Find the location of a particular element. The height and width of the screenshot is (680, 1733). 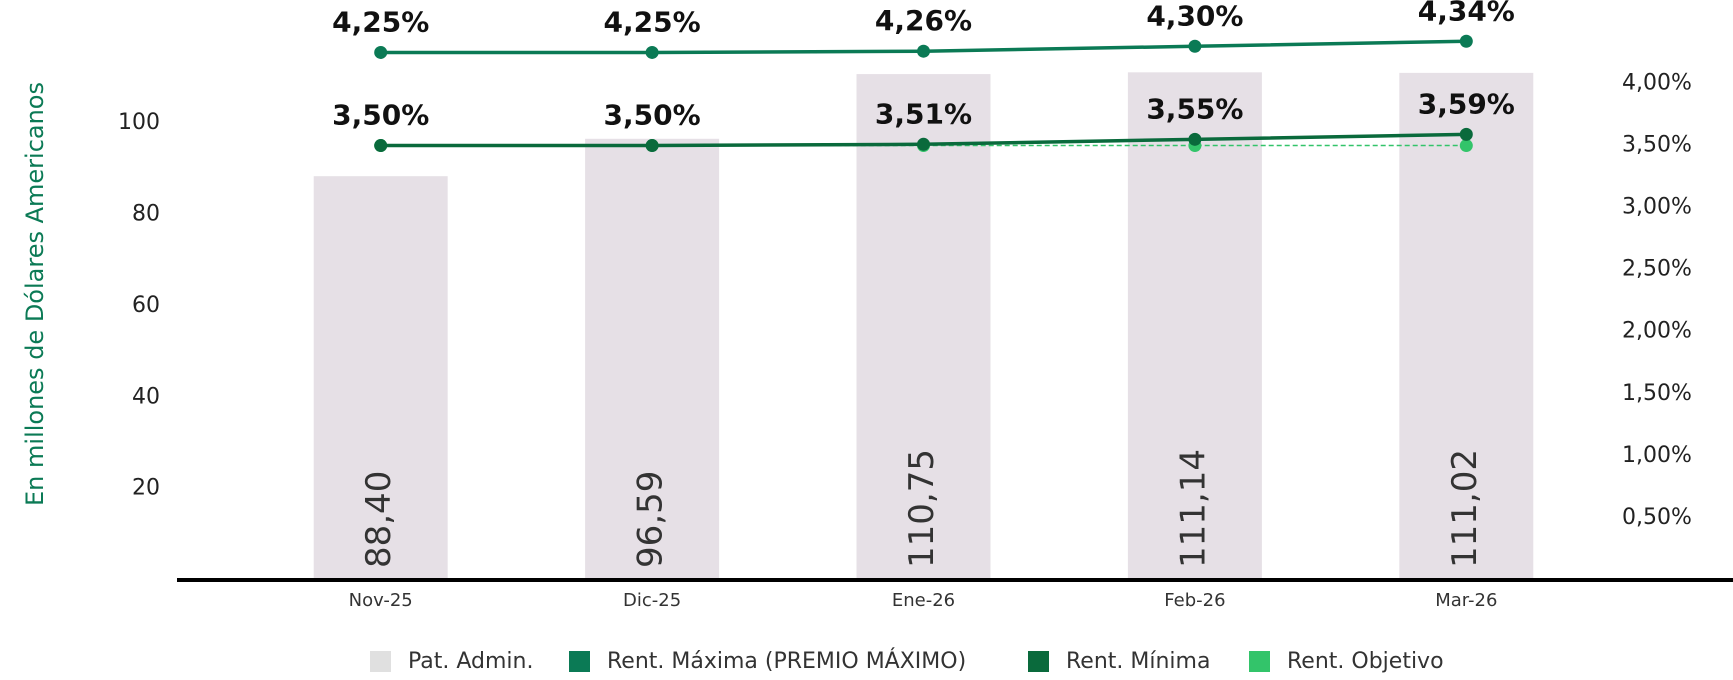

y2-tick-label: 2,00% is located at coordinates (1657, 331).